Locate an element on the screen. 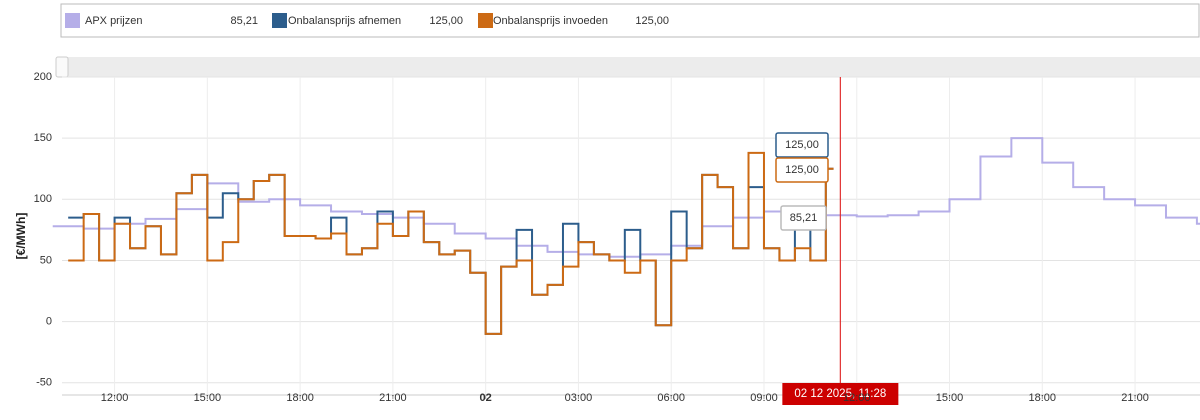 The height and width of the screenshot is (420, 1200). y-tick-label: 150 is located at coordinates (43, 138).